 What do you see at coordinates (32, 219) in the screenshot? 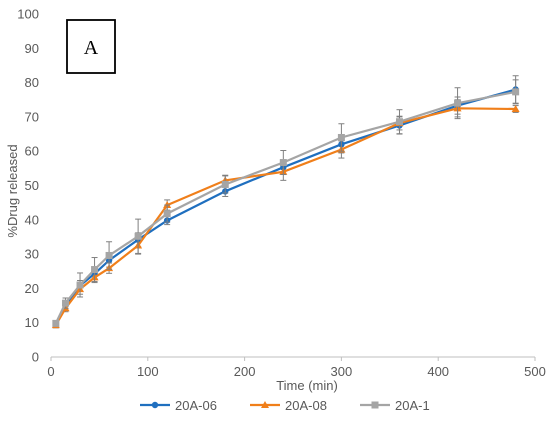
I see `y-tick-label: 40` at bounding box center [32, 219].